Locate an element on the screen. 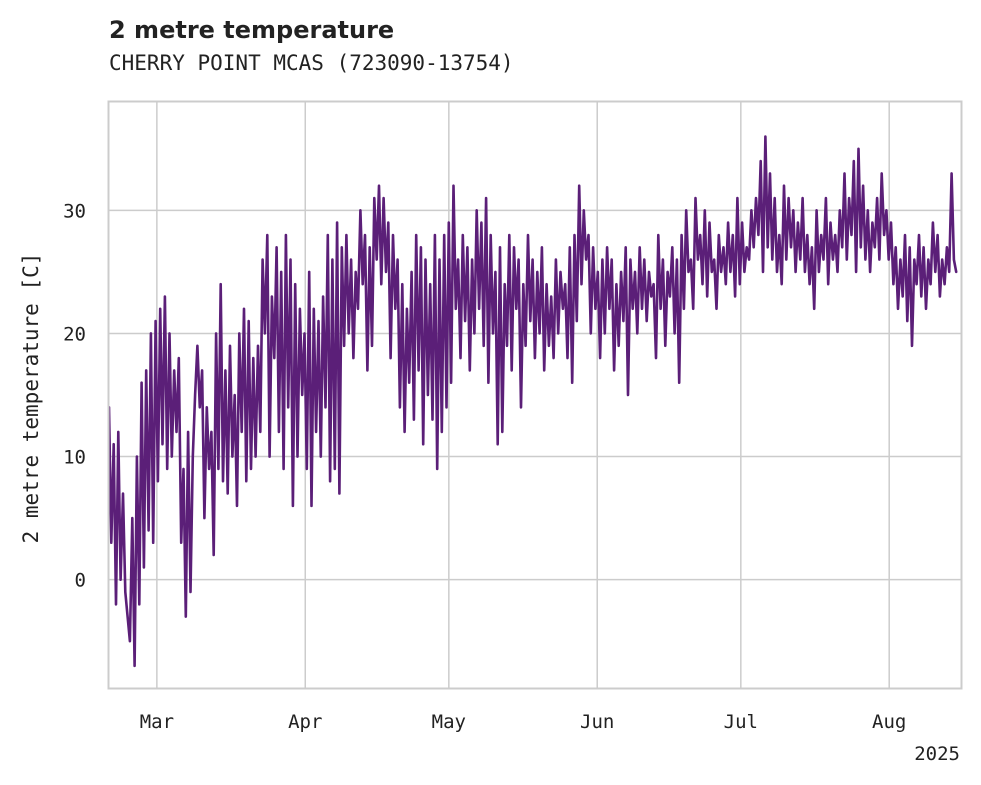 This screenshot has height=785, width=981. x-tick-label: Jun is located at coordinates (597, 722).